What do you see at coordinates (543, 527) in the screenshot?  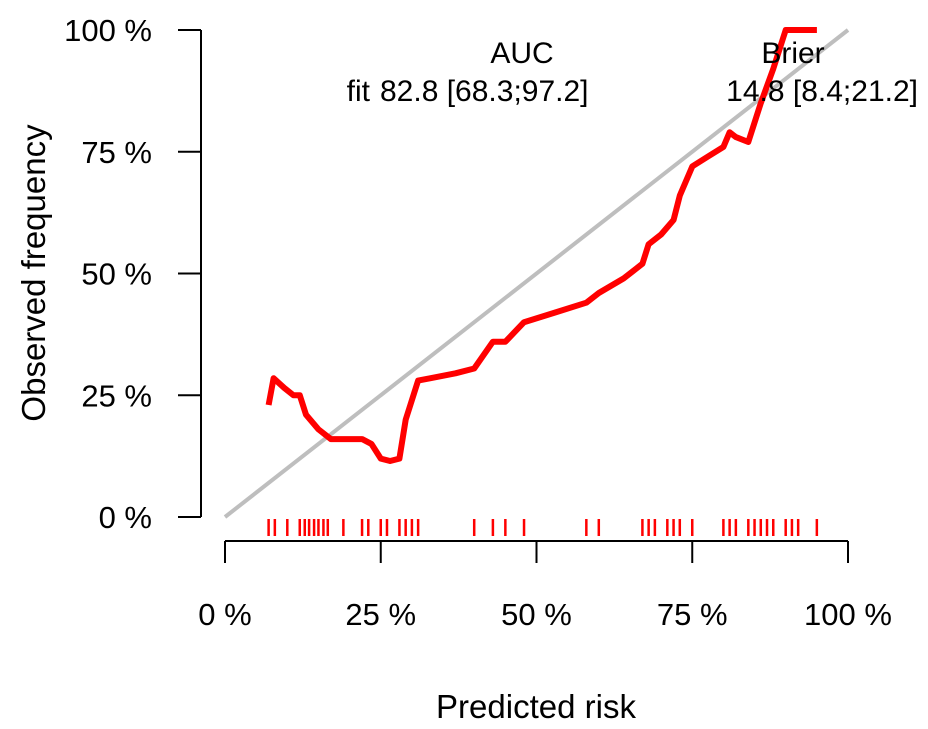 I see `rug-layer` at bounding box center [543, 527].